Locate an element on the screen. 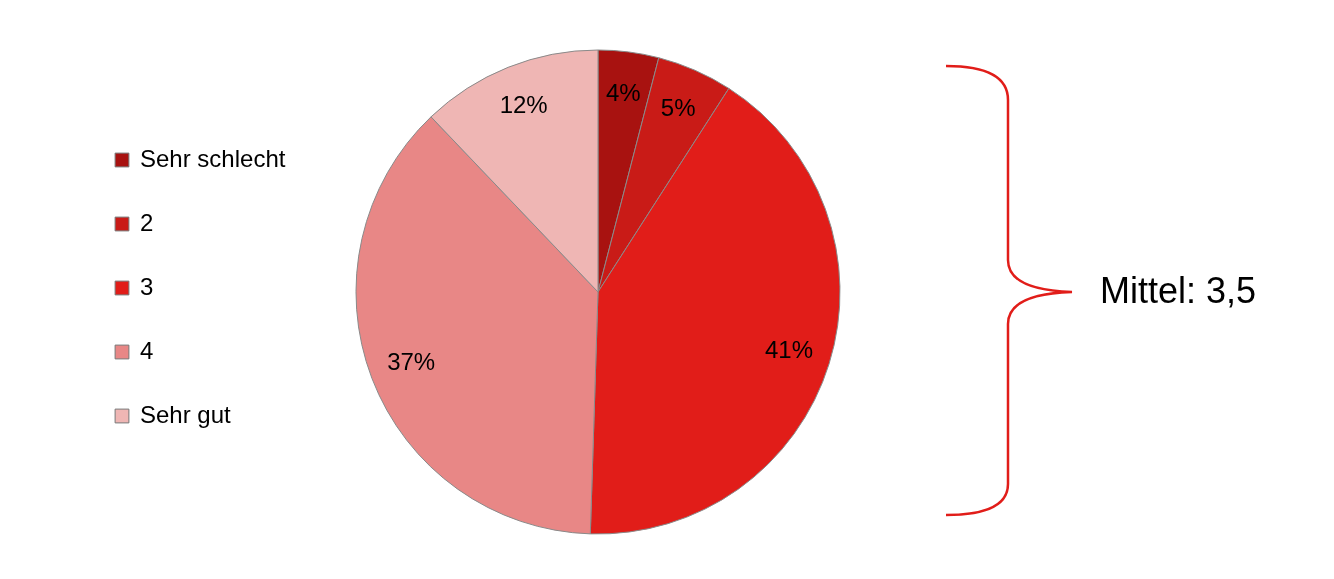 The image size is (1334, 579). data-label: 37% is located at coordinates (411, 362).